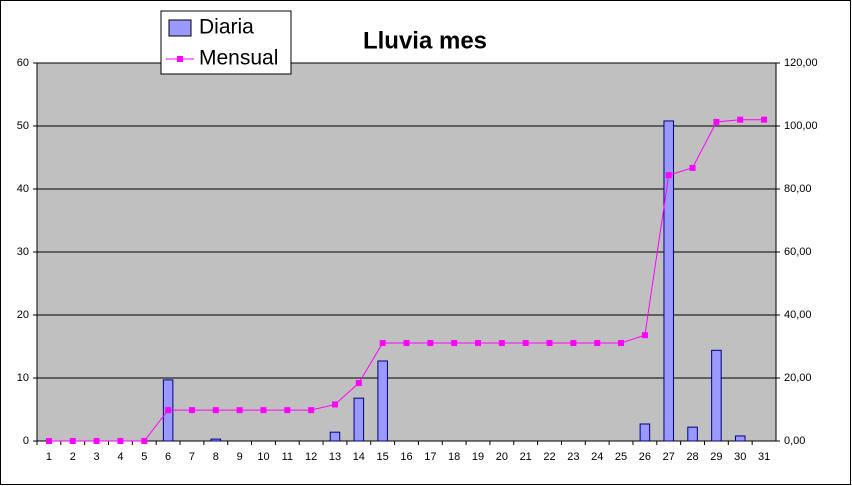 The width and height of the screenshot is (852, 486). I want to click on x-tick-label: 9, so click(240, 457).